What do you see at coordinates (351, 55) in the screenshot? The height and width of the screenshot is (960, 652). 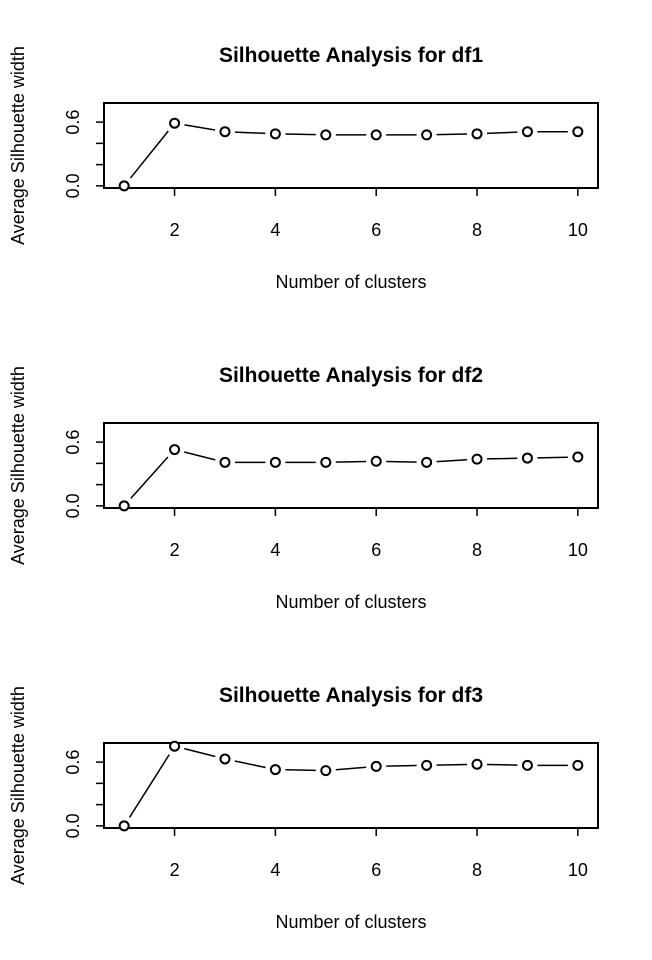 I see `chart-title: Silhouette Analysis for df1` at bounding box center [351, 55].